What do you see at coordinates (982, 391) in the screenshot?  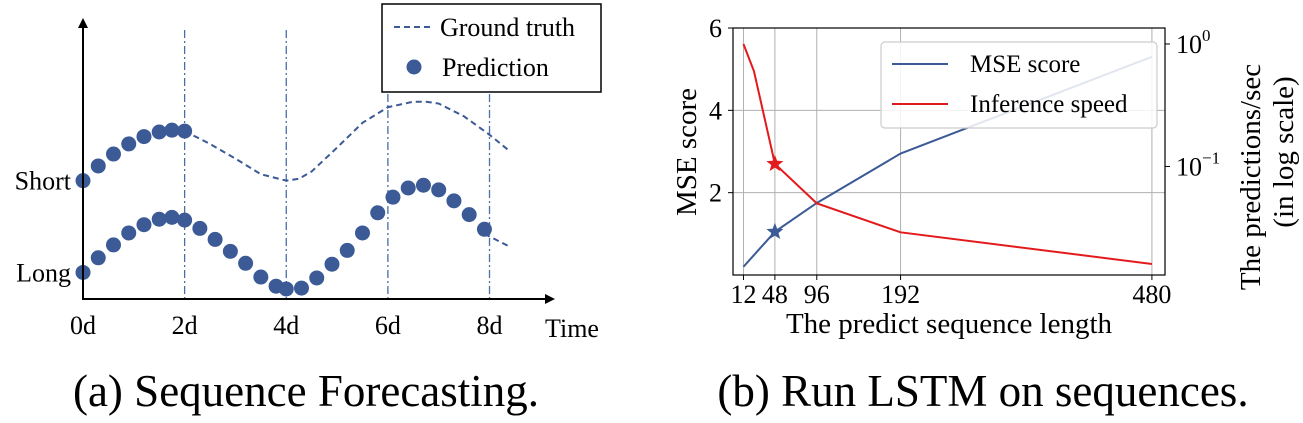 I see `b-caption: (b) Run LSTM on sequences.` at bounding box center [982, 391].